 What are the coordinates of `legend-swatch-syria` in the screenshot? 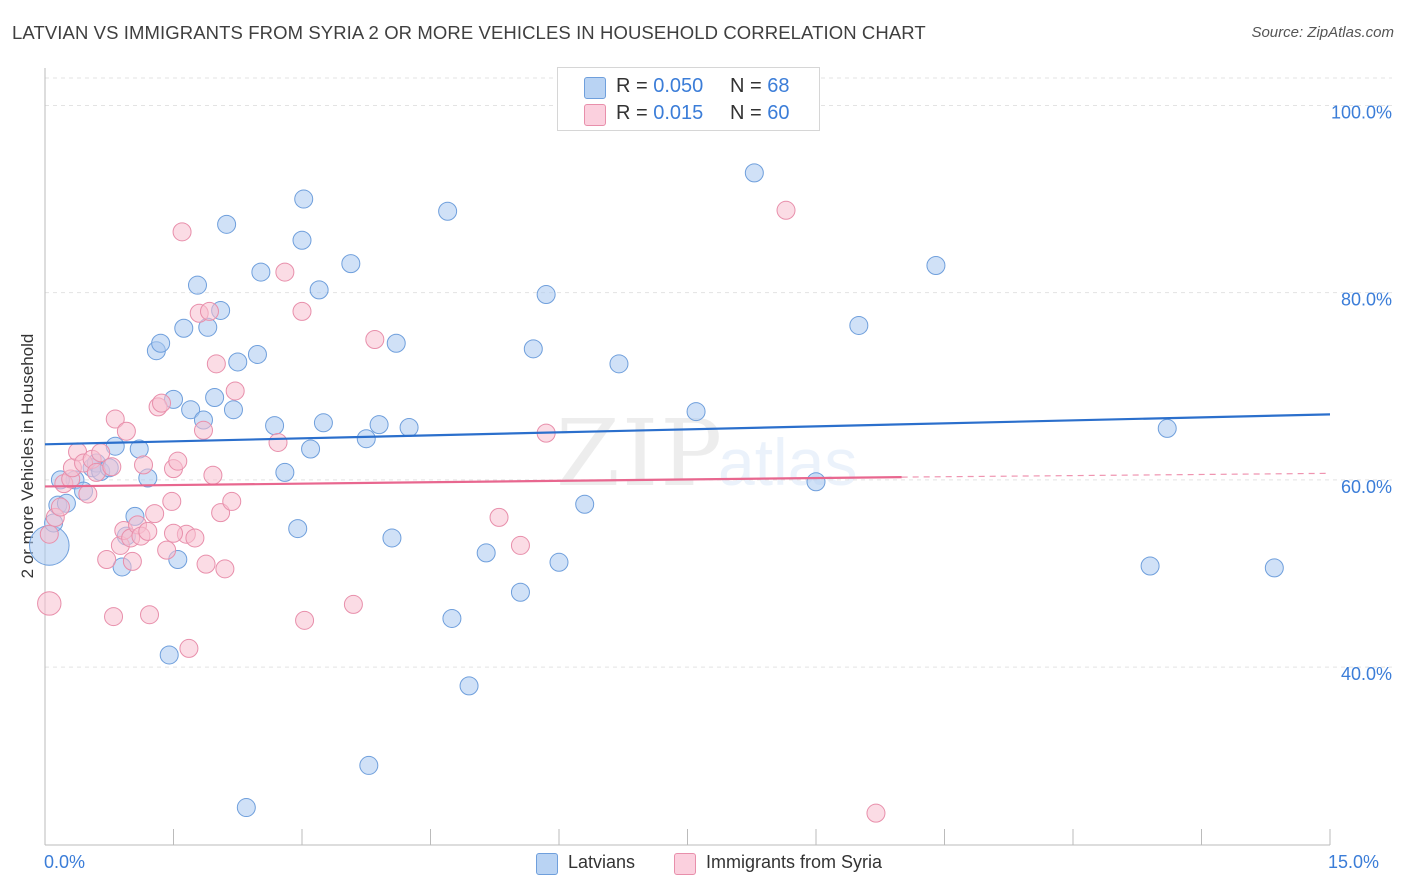 It's located at (595, 115).